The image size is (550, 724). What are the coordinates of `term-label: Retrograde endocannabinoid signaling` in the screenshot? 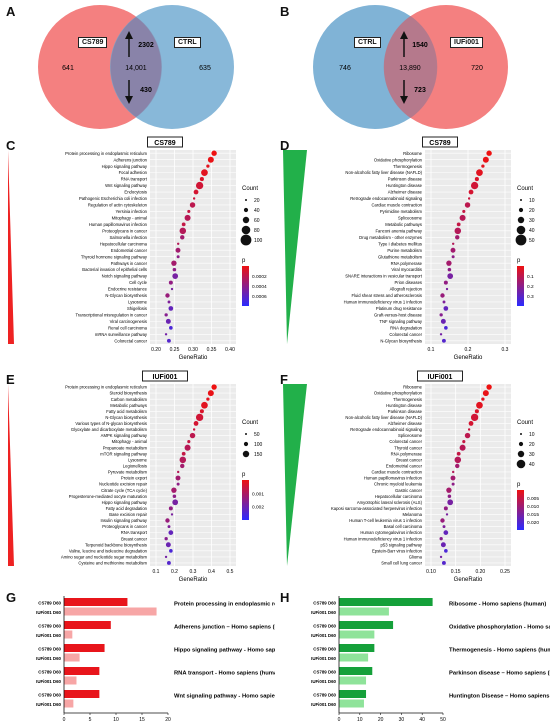 It's located at (386, 429).